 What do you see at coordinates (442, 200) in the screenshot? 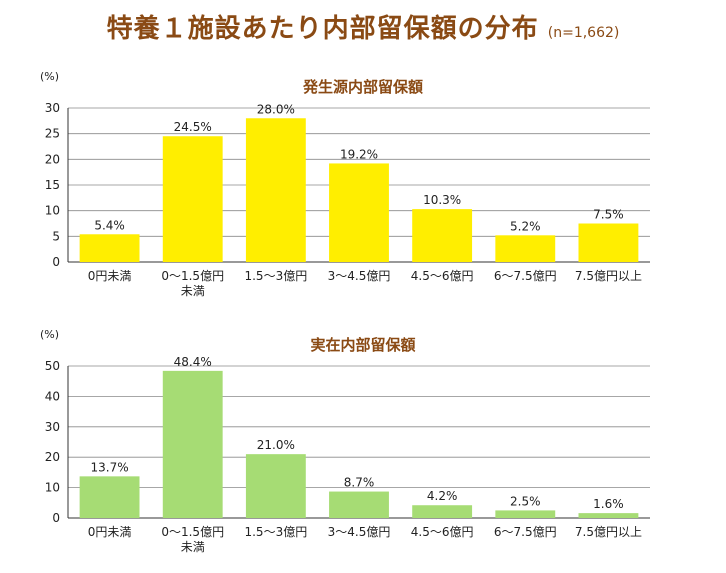
I see `data-label: 10.3%` at bounding box center [442, 200].